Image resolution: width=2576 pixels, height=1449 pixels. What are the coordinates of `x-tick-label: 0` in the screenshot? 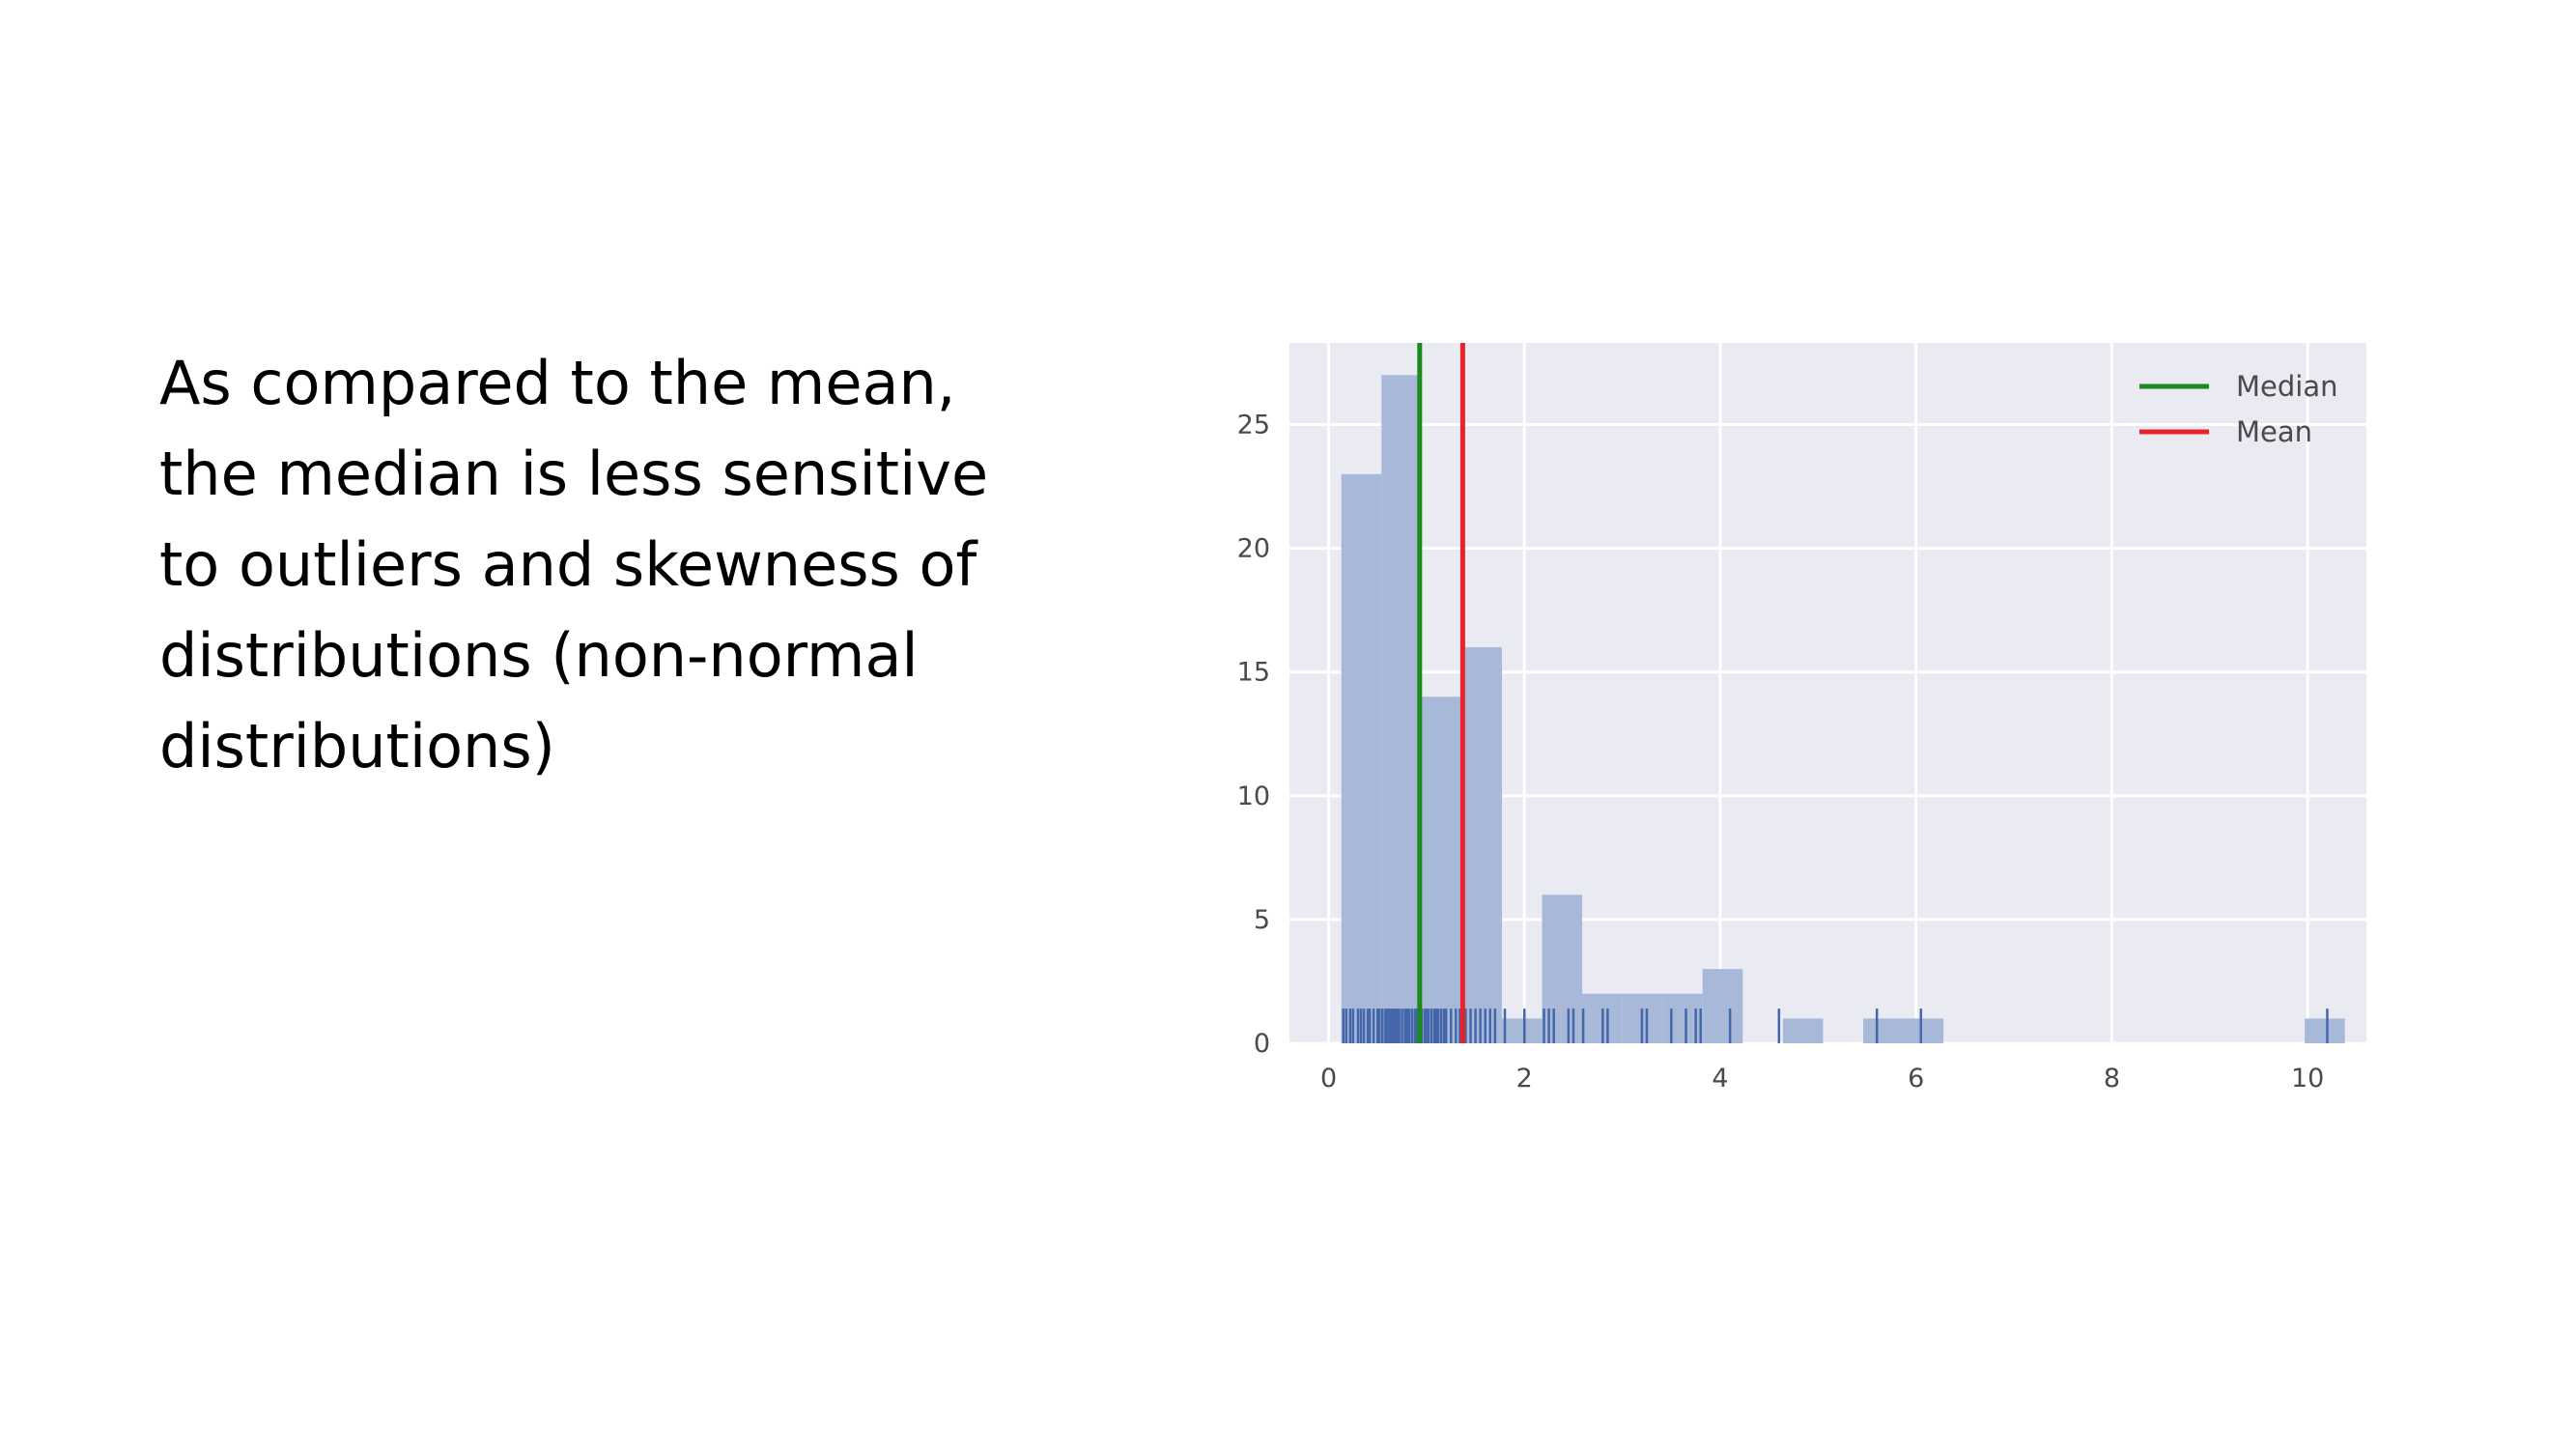 It's located at (1328, 1079).